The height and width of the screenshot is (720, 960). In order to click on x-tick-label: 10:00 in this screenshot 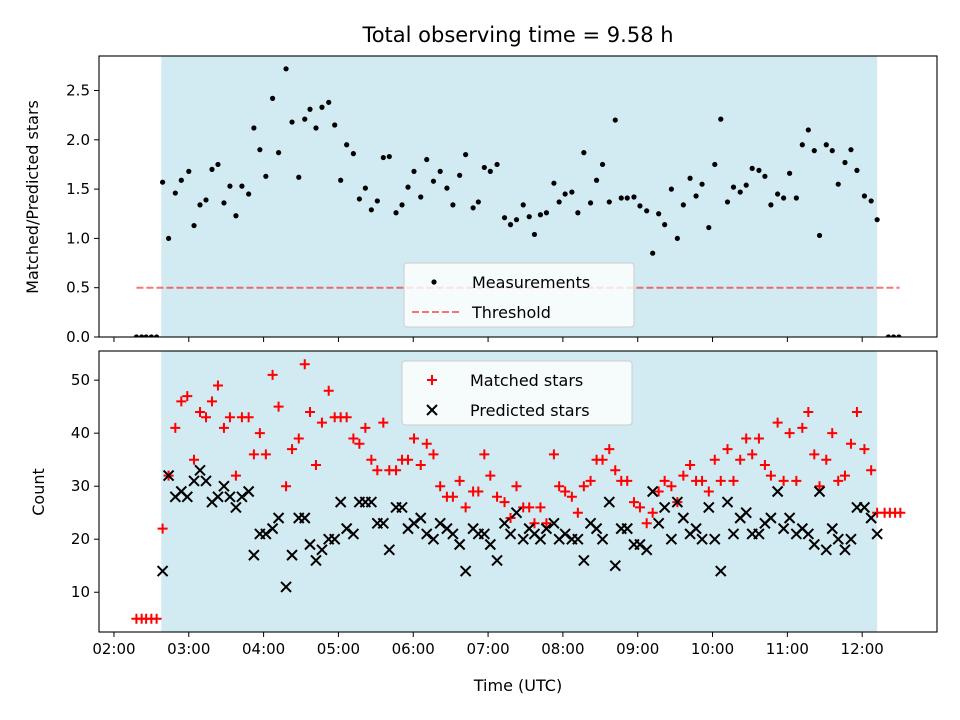, I will do `click(712, 649)`.